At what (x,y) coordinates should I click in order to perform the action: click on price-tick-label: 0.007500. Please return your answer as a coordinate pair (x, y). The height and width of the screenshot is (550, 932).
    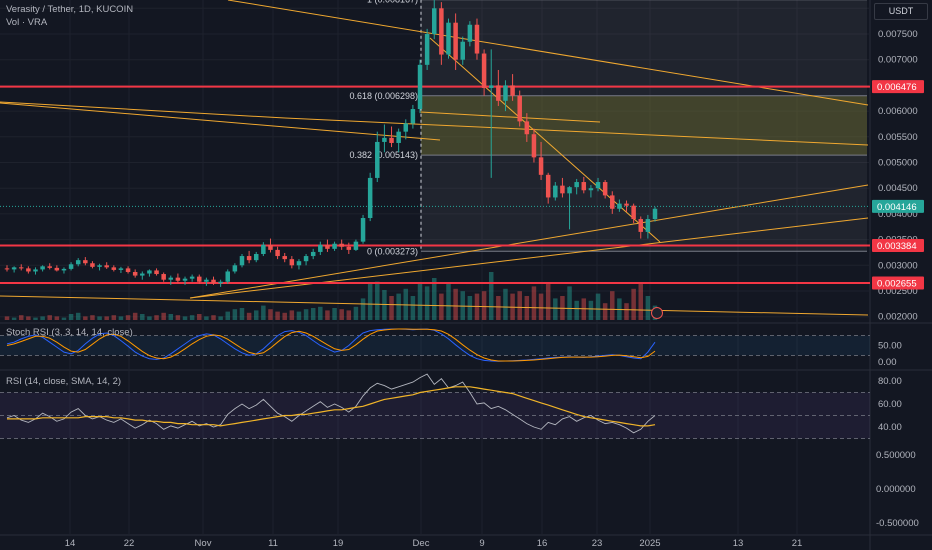
    Looking at the image, I should click on (898, 34).